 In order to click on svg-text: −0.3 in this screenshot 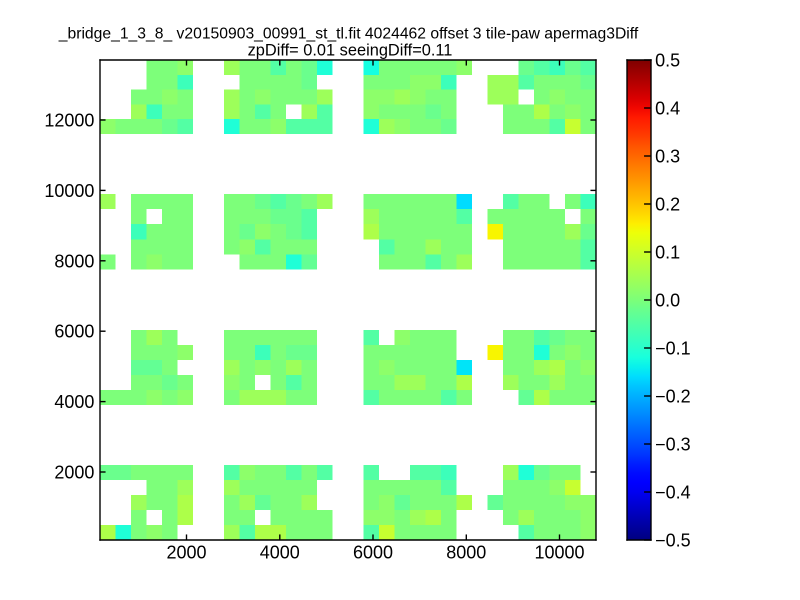, I will do `click(673, 445)`.